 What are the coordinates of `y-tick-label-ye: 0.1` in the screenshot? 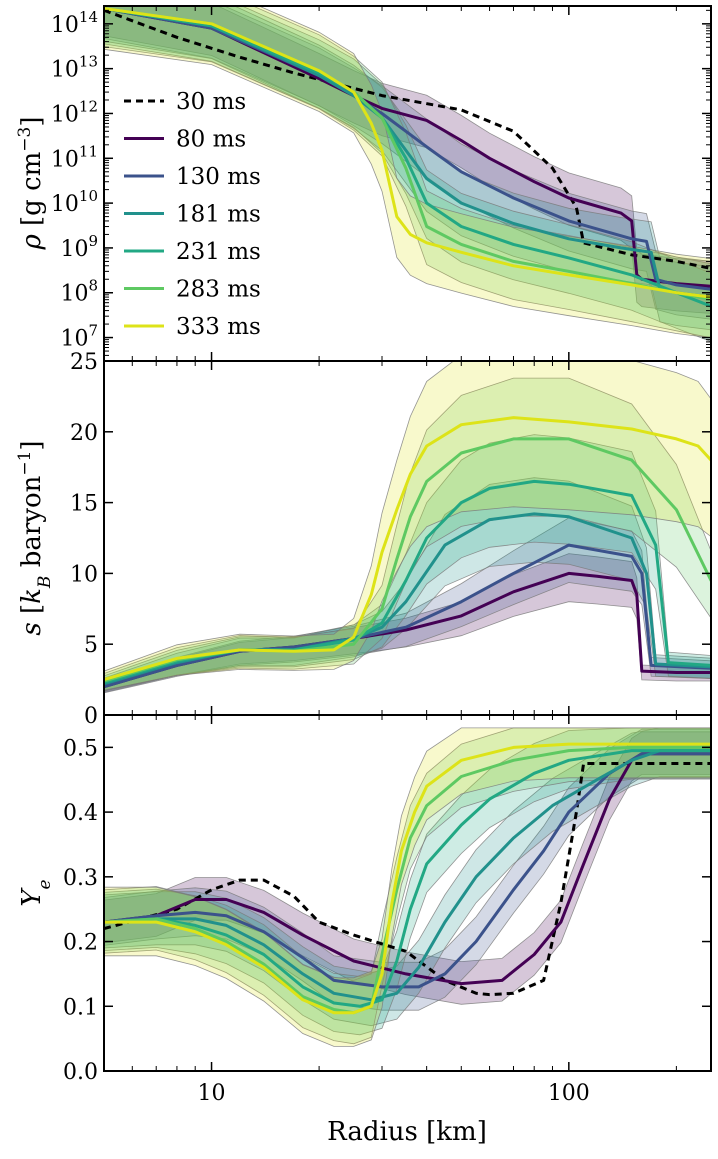 It's located at (80, 1007).